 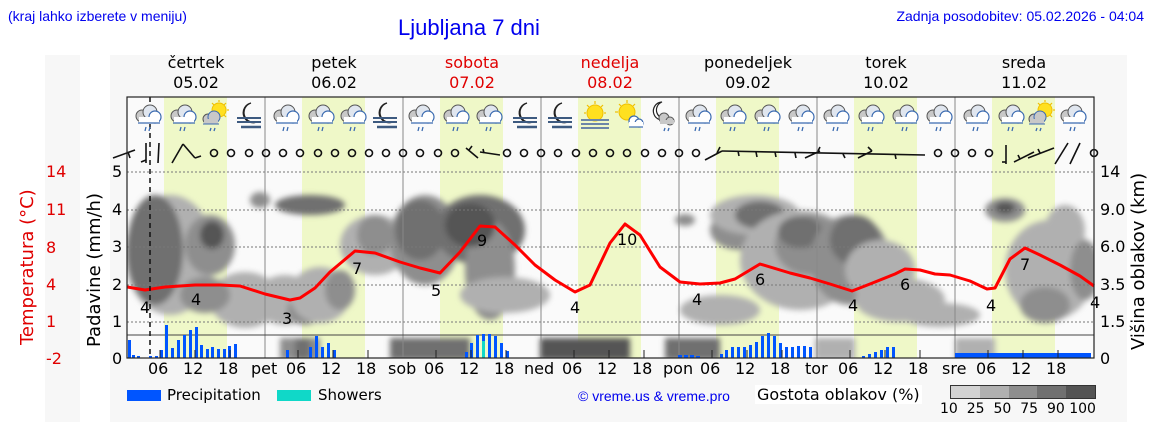 What do you see at coordinates (294, 395) in the screenshot?
I see `showers-swatch` at bounding box center [294, 395].